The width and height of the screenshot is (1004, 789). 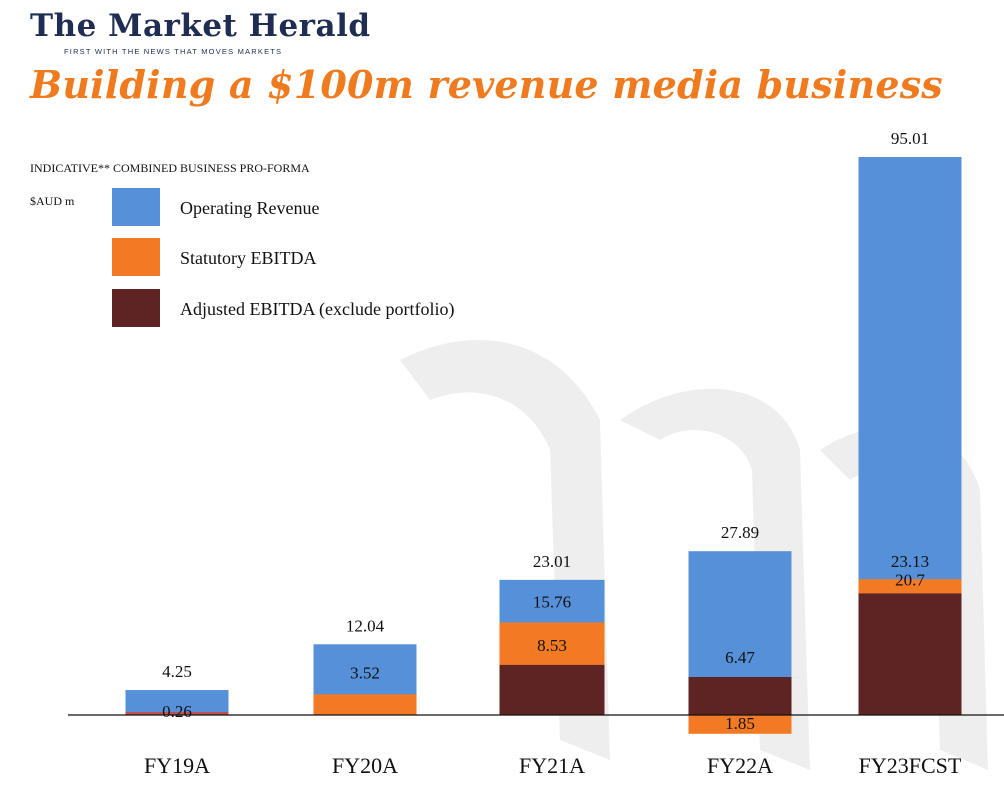 What do you see at coordinates (248, 258) in the screenshot?
I see `legend-label: Statutory EBITDA` at bounding box center [248, 258].